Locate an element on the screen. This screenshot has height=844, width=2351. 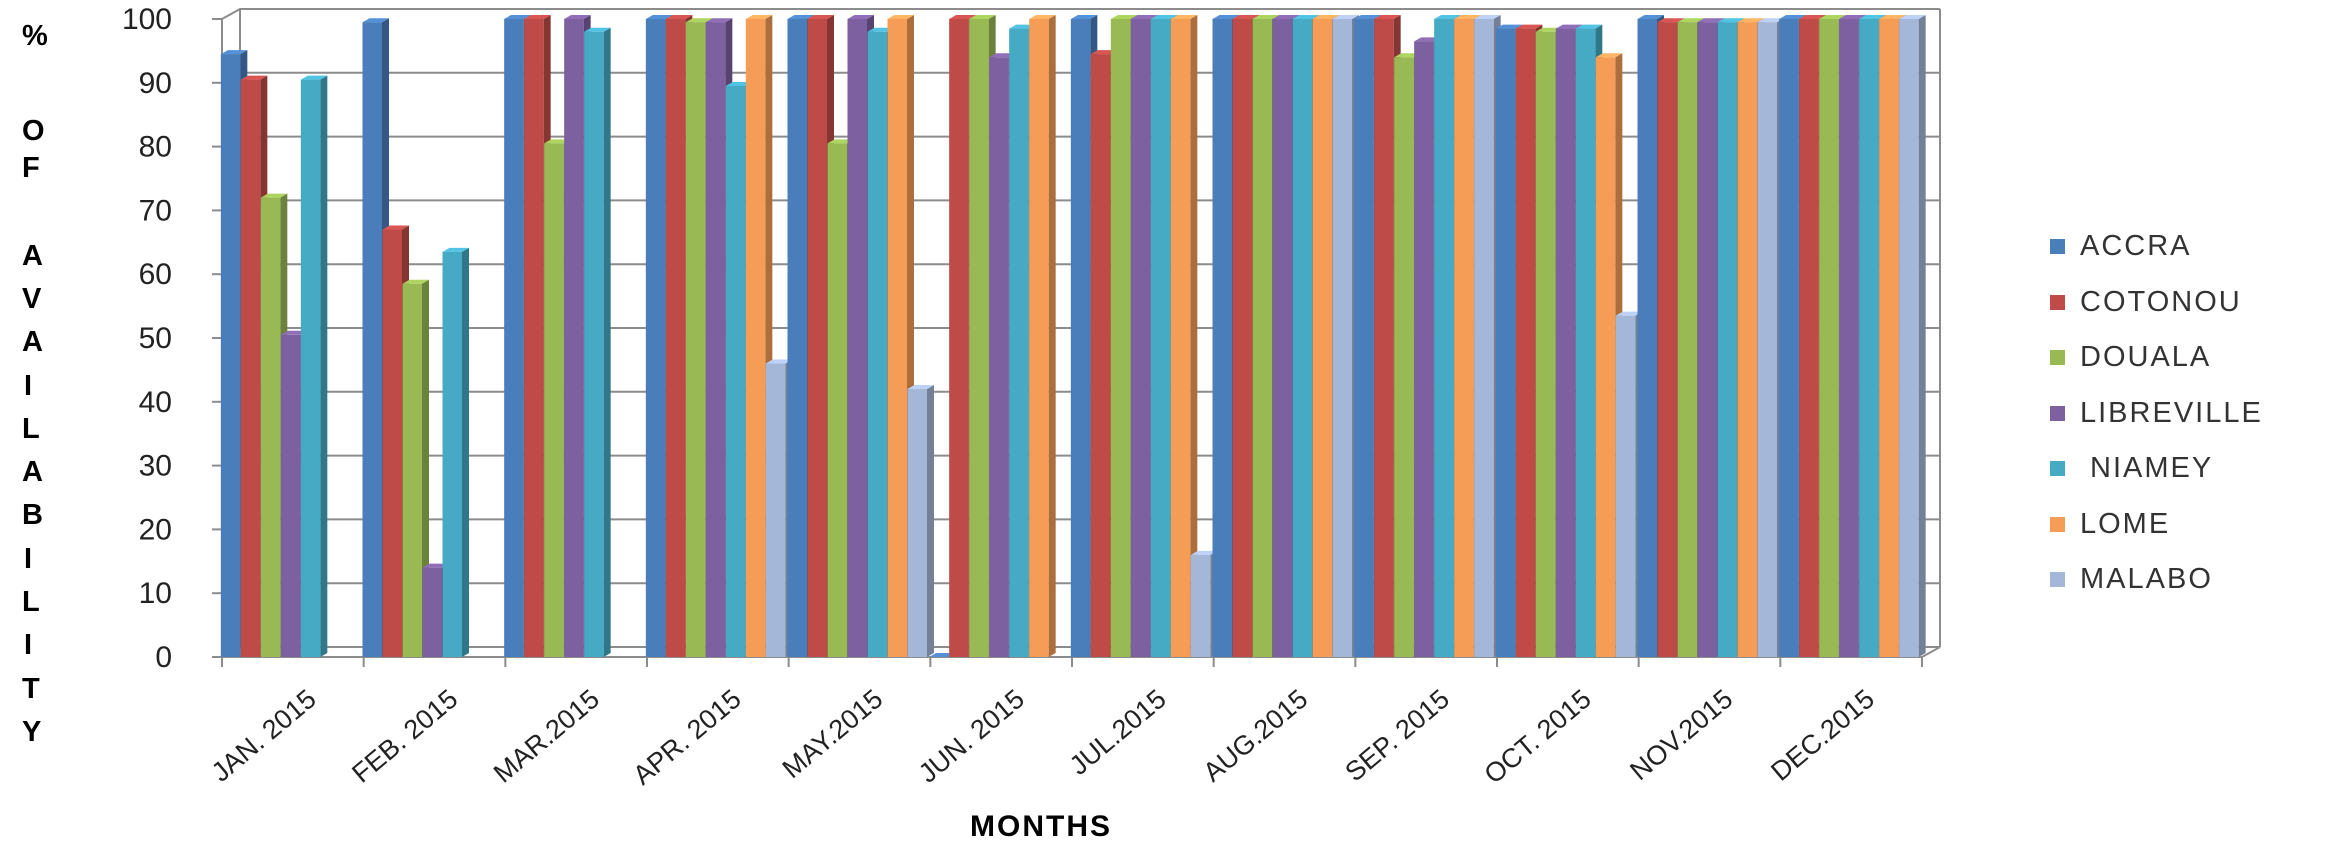
legend-label: ACCRA is located at coordinates (2136, 246).